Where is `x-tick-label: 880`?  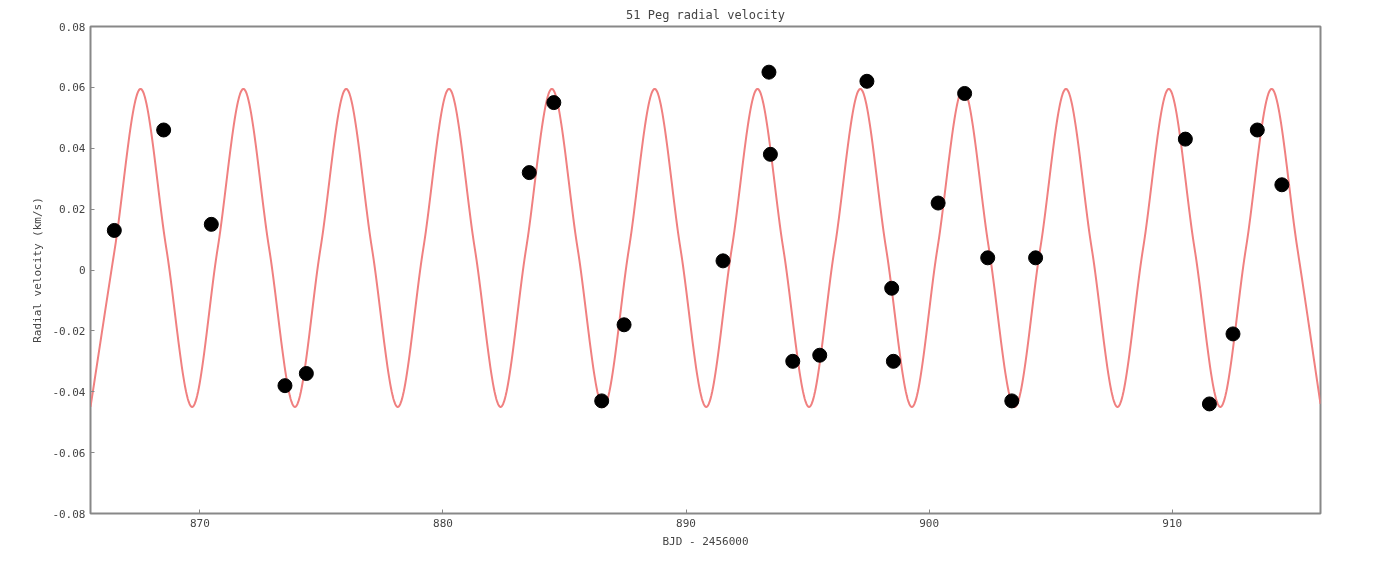
x-tick-label: 880 is located at coordinates (443, 523).